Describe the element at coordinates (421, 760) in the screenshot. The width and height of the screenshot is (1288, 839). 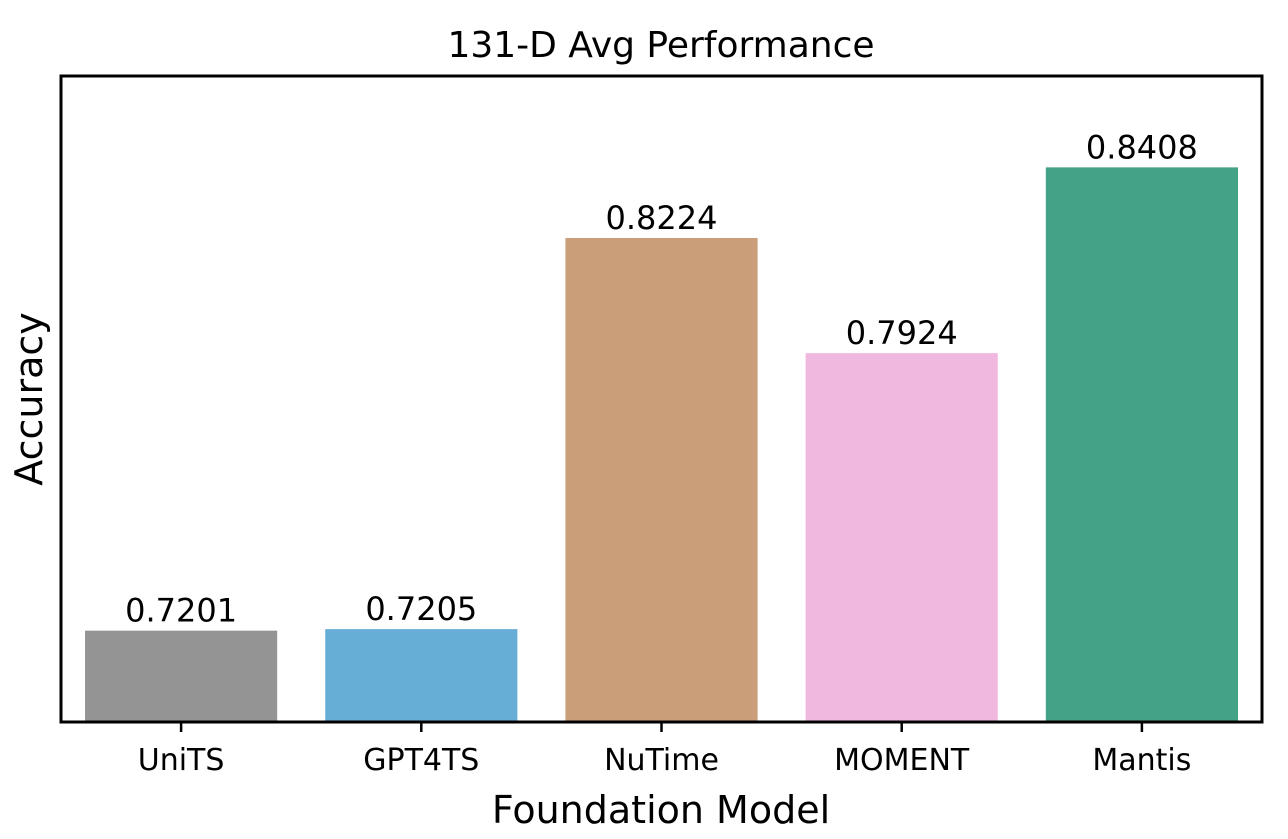
I see `x-tick-label-gpt4ts: GPT4TS` at that location.